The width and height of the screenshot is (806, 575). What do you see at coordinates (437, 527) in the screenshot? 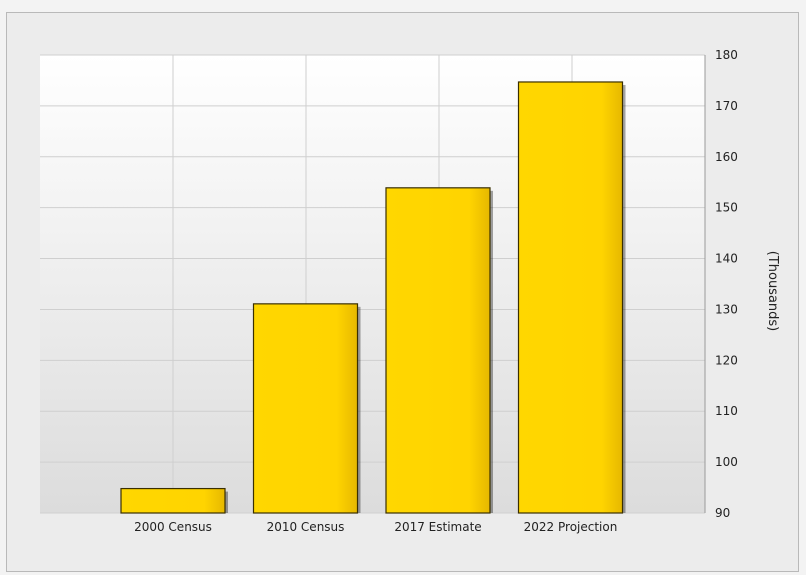
I see `x-tick-label: 2017 Estimate` at bounding box center [437, 527].